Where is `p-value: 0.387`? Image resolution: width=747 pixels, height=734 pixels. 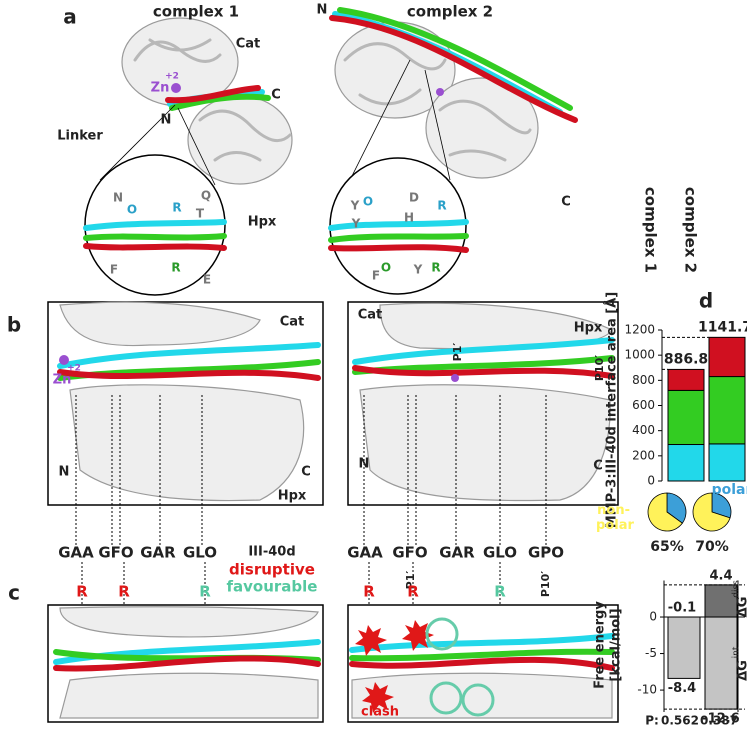
p-value: 0.387 is located at coordinates (719, 721).